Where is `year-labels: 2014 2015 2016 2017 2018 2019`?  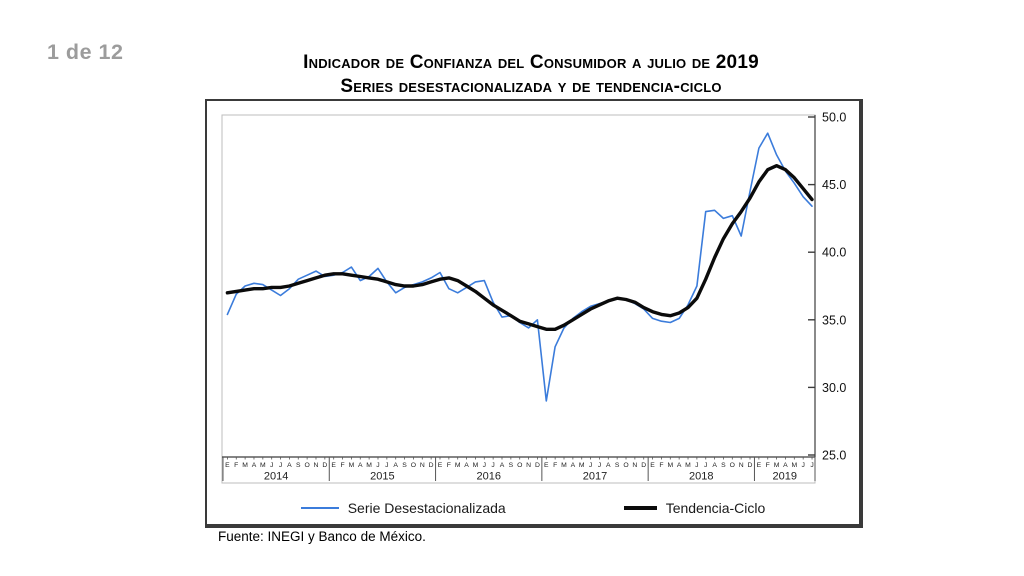 year-labels: 2014 2015 2016 2017 2018 2019 is located at coordinates (519, 470).